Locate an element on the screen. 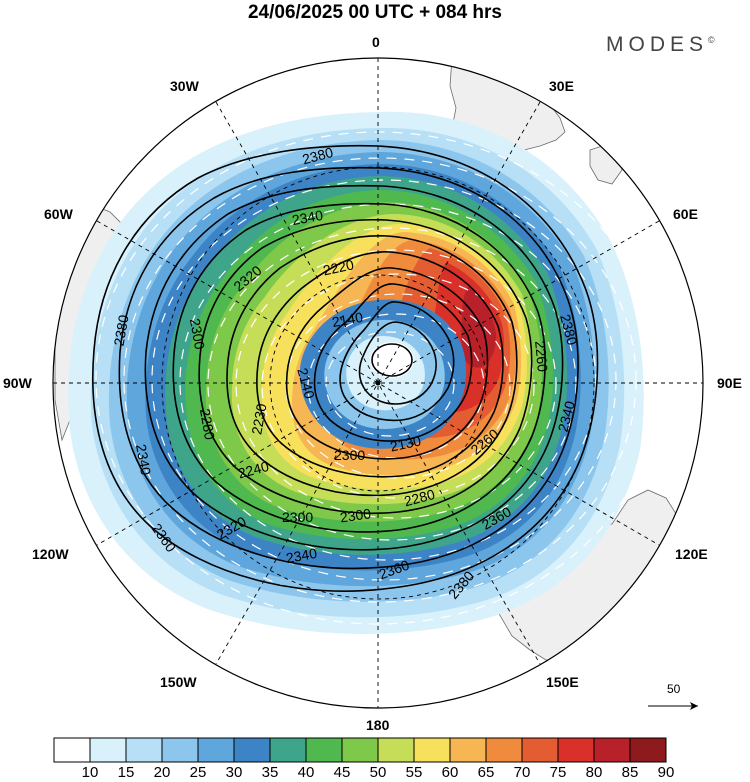 The height and width of the screenshot is (782, 750). colorbar-label: 80 is located at coordinates (594, 772).